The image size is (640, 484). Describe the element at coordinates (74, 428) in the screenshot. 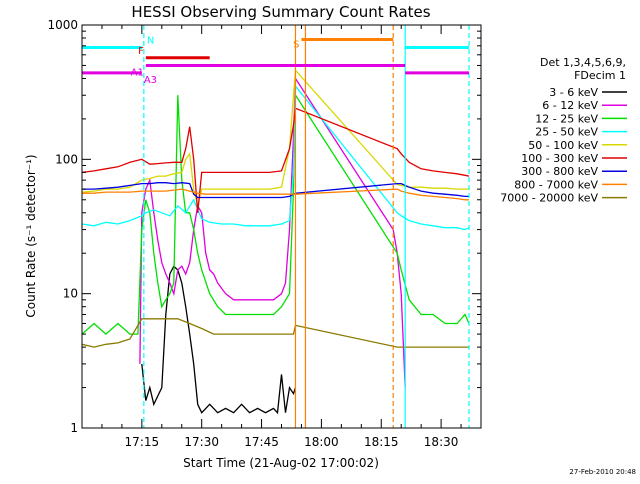

I see `y-tick-label-0: 1` at that location.